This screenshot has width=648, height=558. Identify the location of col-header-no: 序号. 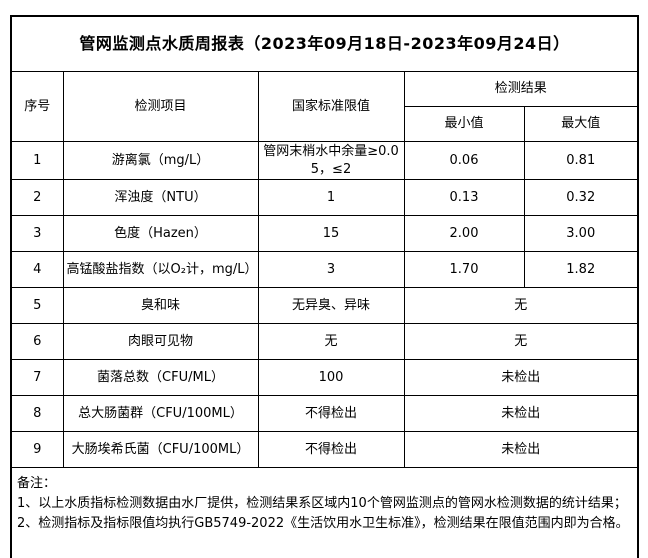
(37, 106).